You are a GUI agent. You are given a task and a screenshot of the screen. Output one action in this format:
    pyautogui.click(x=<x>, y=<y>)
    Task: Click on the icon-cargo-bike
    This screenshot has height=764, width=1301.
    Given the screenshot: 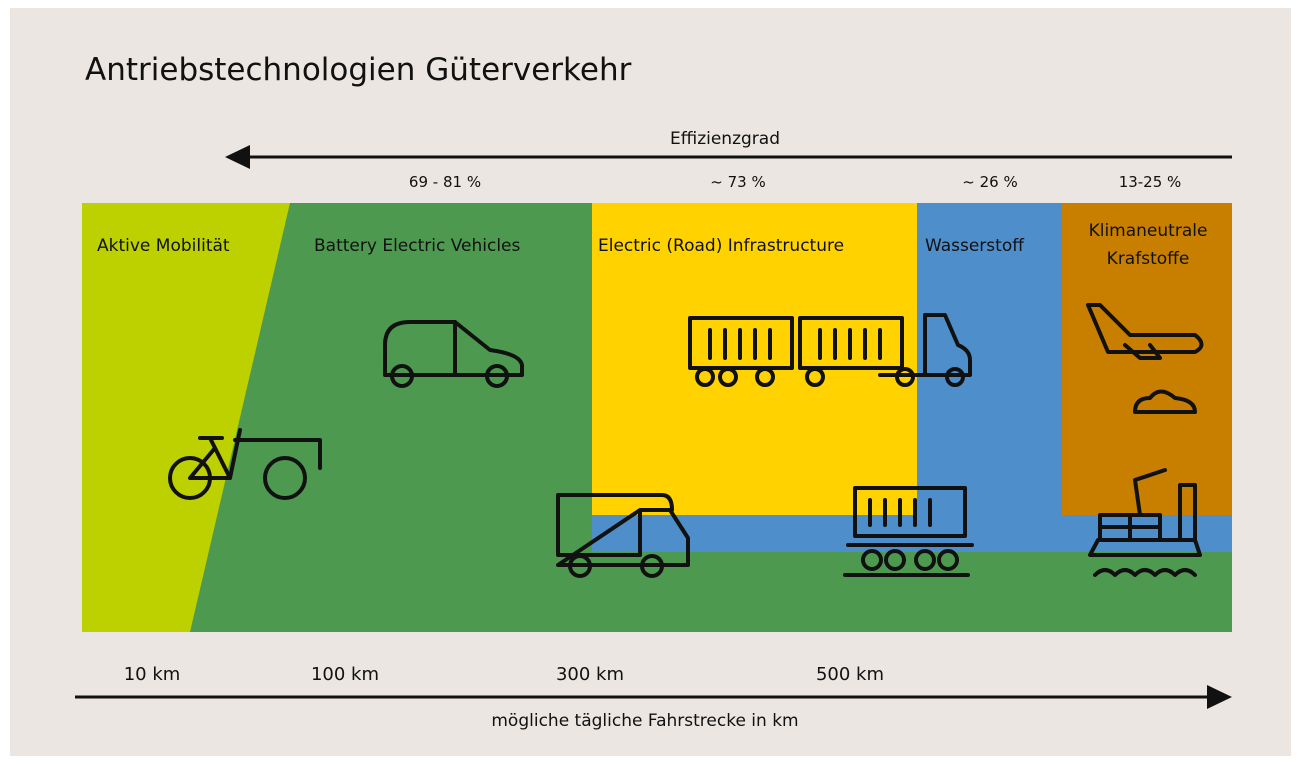 What is the action you would take?
    pyautogui.click(x=245, y=464)
    